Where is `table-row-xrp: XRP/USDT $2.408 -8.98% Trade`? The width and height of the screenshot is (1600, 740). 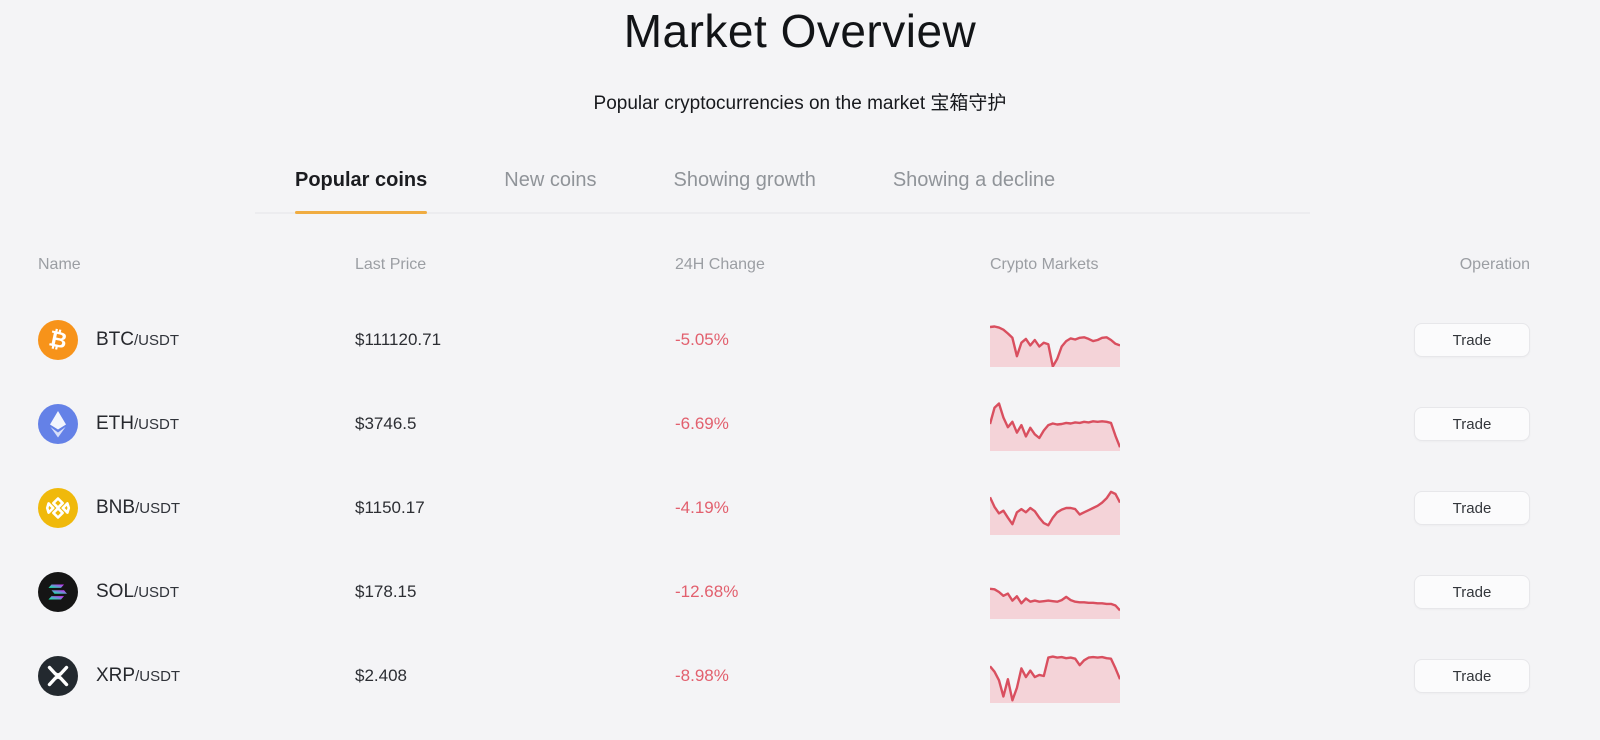 table-row-xrp: XRP/USDT $2.408 -8.98% Trade is located at coordinates (800, 676).